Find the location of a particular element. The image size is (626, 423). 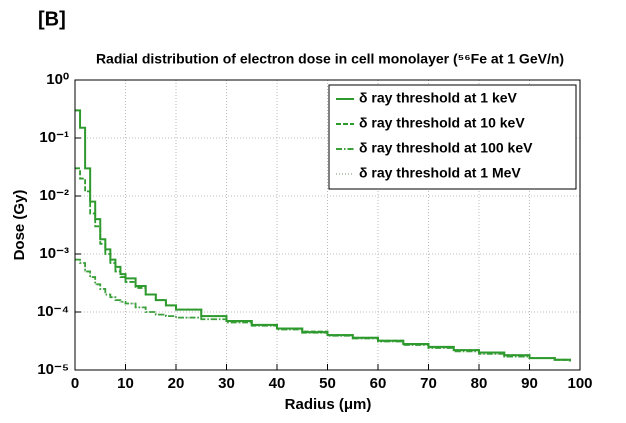

x-tick-label: 90 is located at coordinates (529, 383).